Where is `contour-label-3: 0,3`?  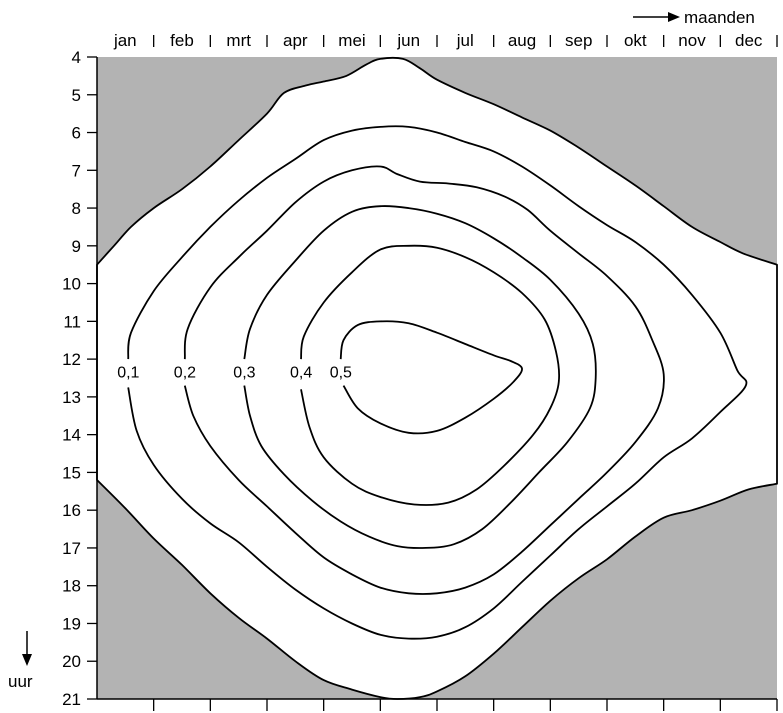
contour-label-3: 0,3 is located at coordinates (244, 372).